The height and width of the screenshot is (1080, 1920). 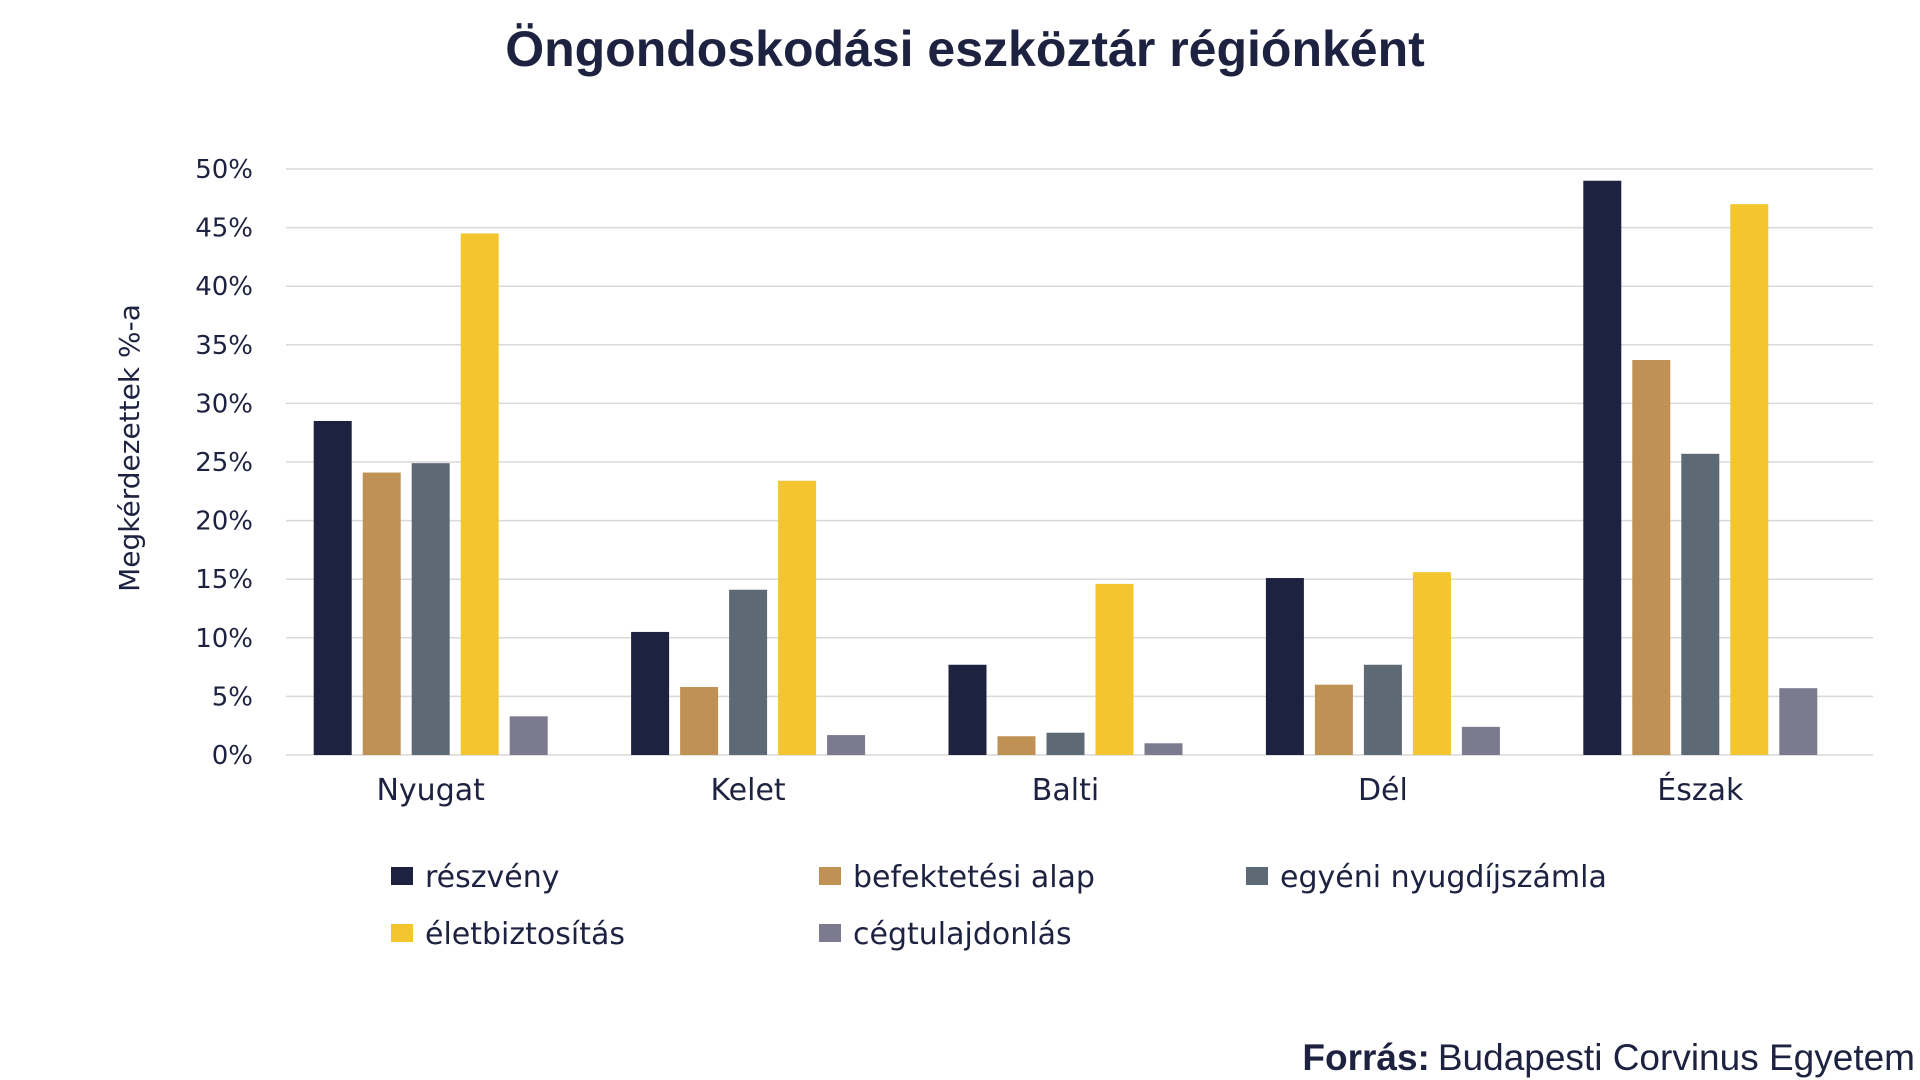 What do you see at coordinates (747, 790) in the screenshot?
I see `x-category-label: Kelet` at bounding box center [747, 790].